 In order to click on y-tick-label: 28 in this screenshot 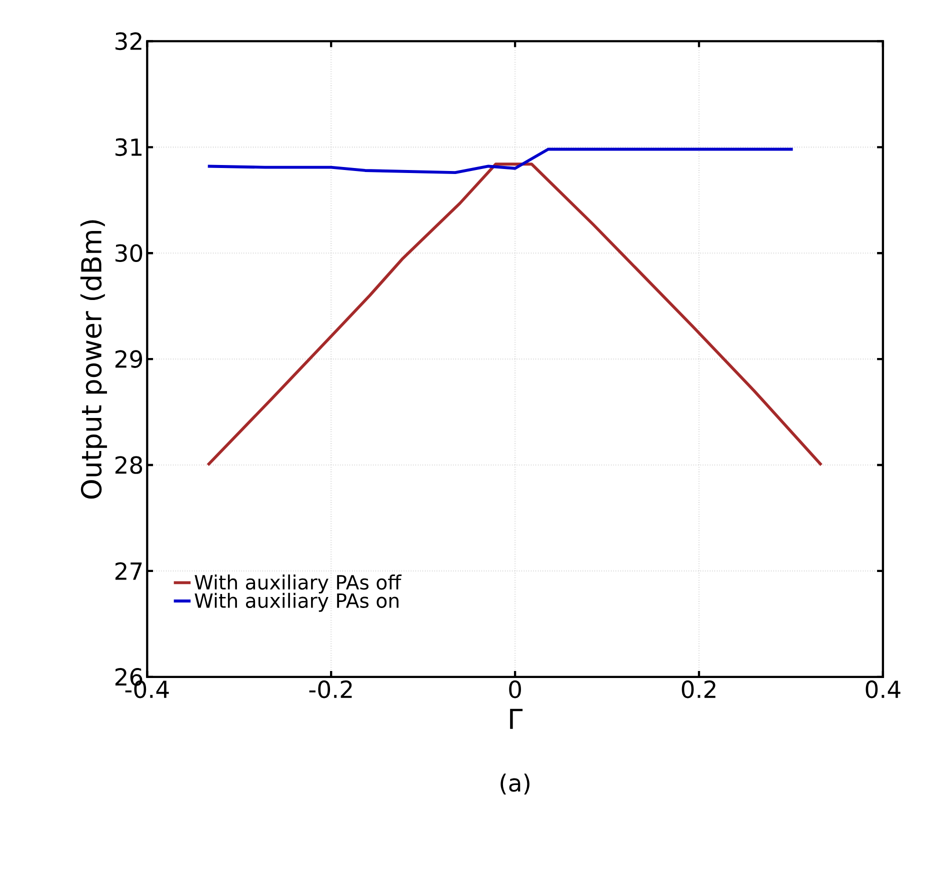, I will do `click(128, 465)`.